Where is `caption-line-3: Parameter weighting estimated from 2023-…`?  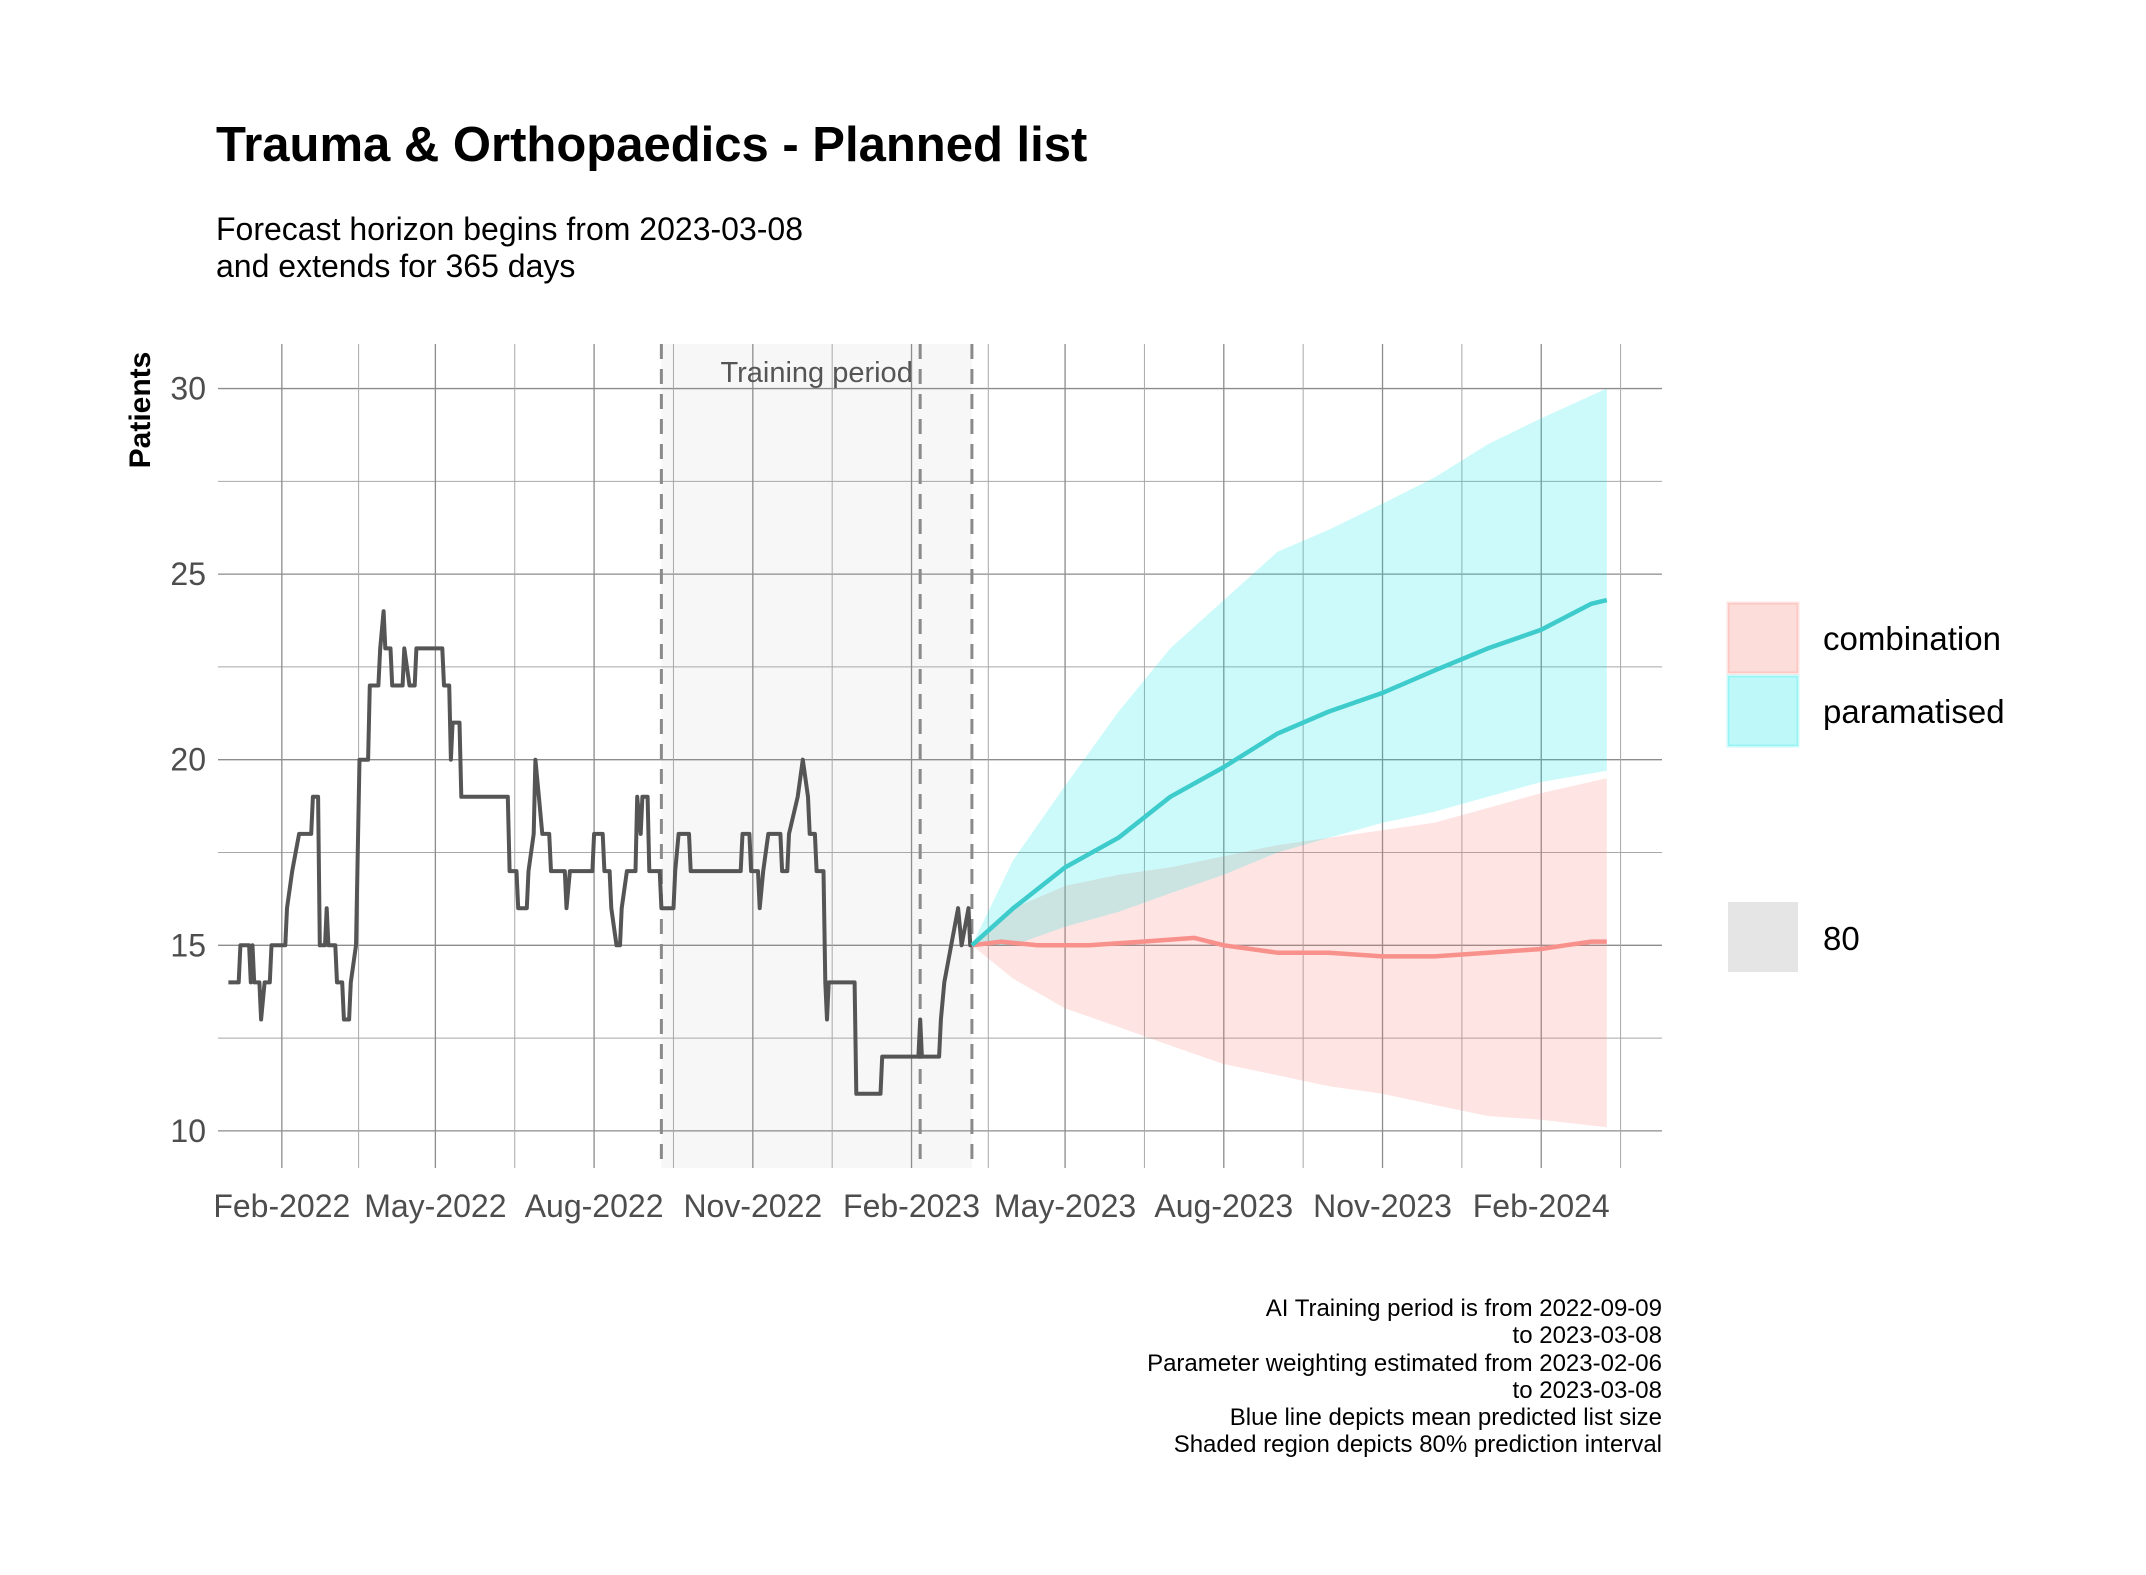
caption-line-3: Parameter weighting estimated from 2023-… is located at coordinates (1404, 1363).